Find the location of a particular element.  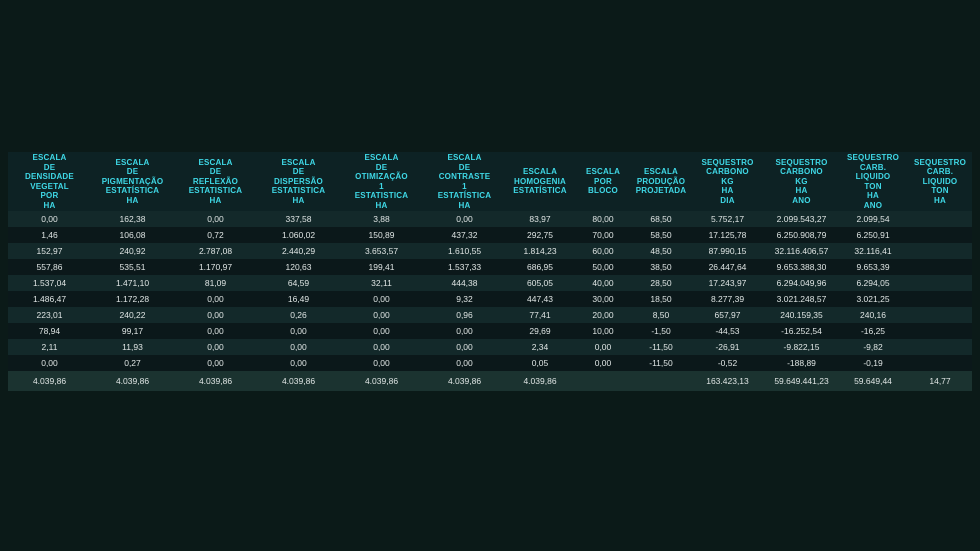

cell-r6-c3: 0,00 is located at coordinates (215, 299).